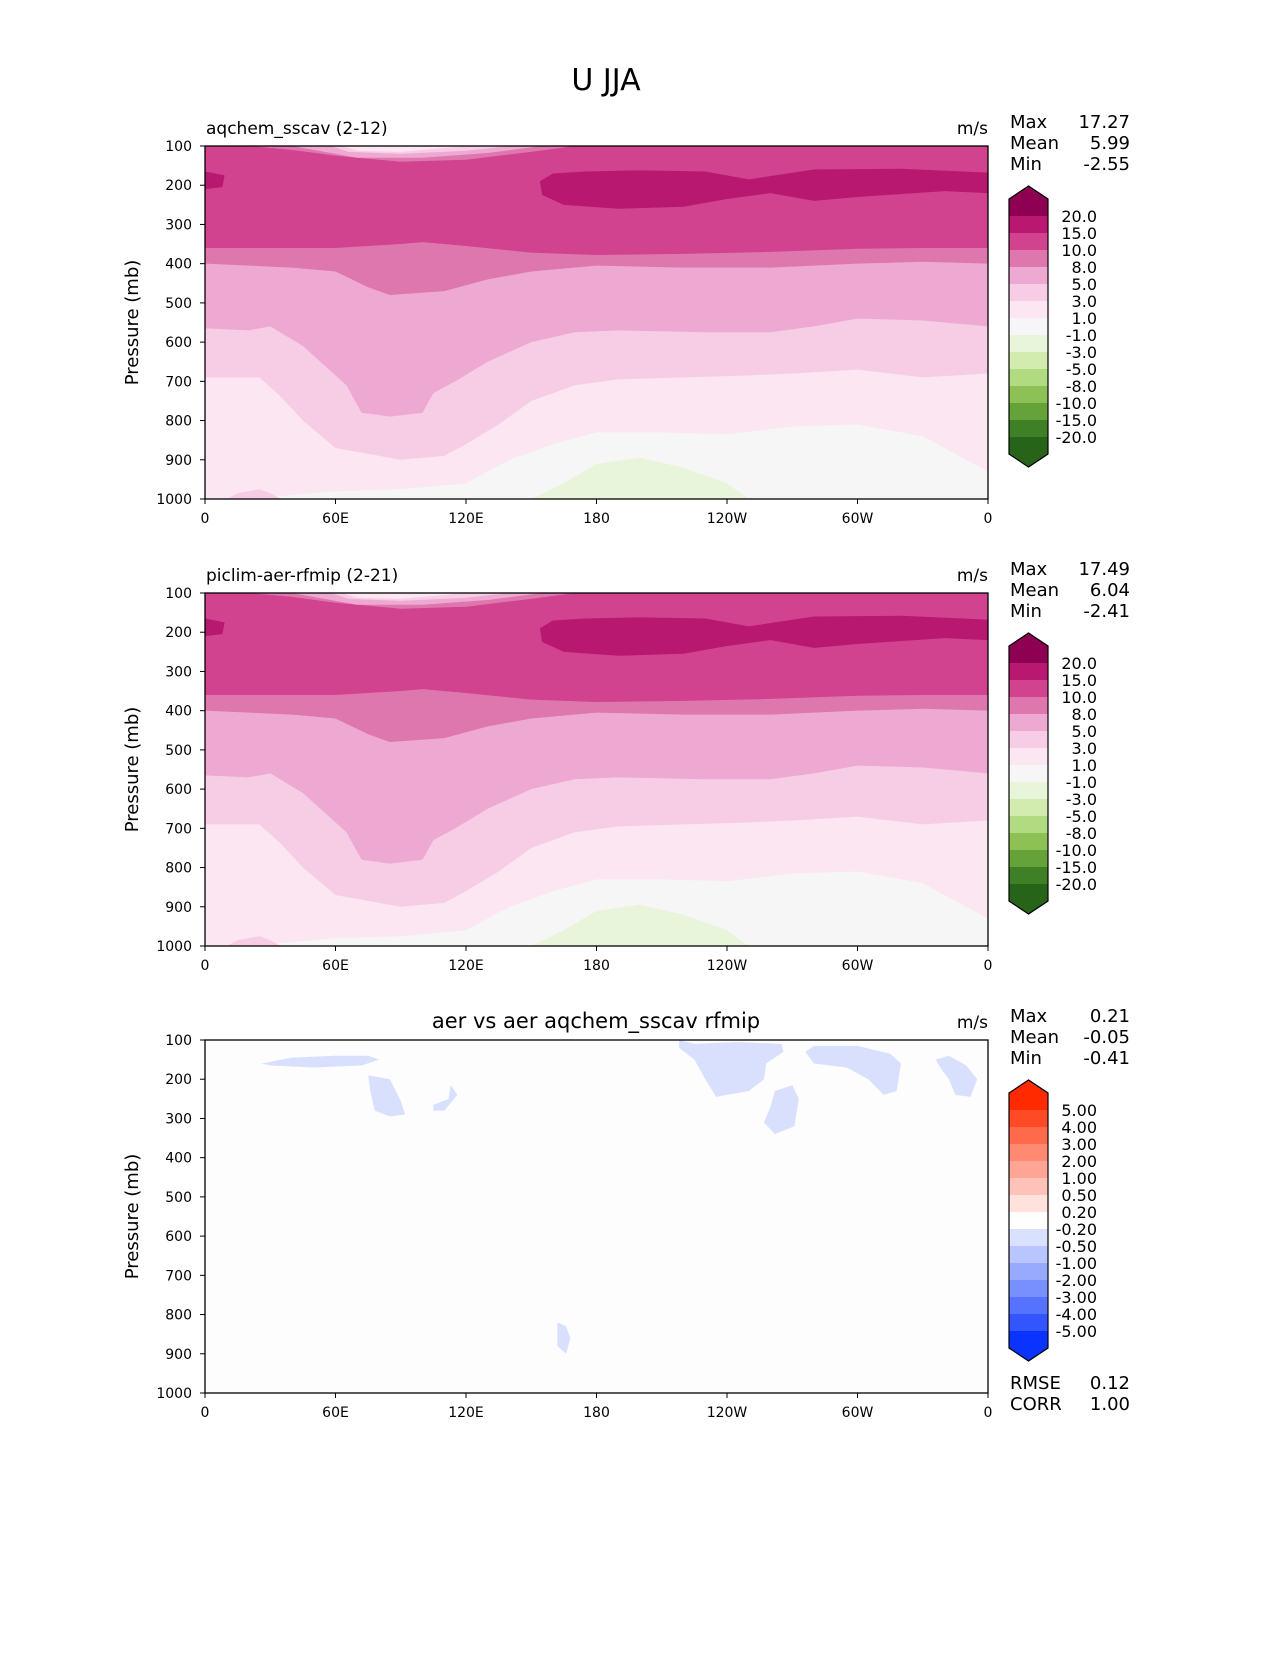 This screenshot has width=1275, height=1655. I want to click on panel-title: aqchem_sscav (2-12), so click(297, 129).